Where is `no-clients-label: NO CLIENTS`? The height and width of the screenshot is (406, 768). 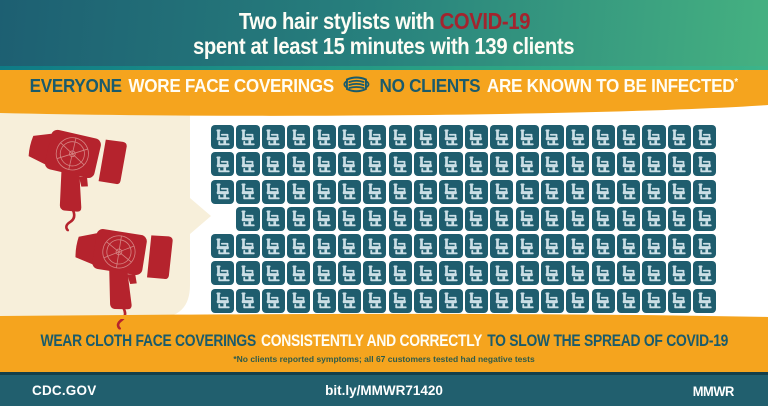 no-clients-label: NO CLIENTS is located at coordinates (430, 86).